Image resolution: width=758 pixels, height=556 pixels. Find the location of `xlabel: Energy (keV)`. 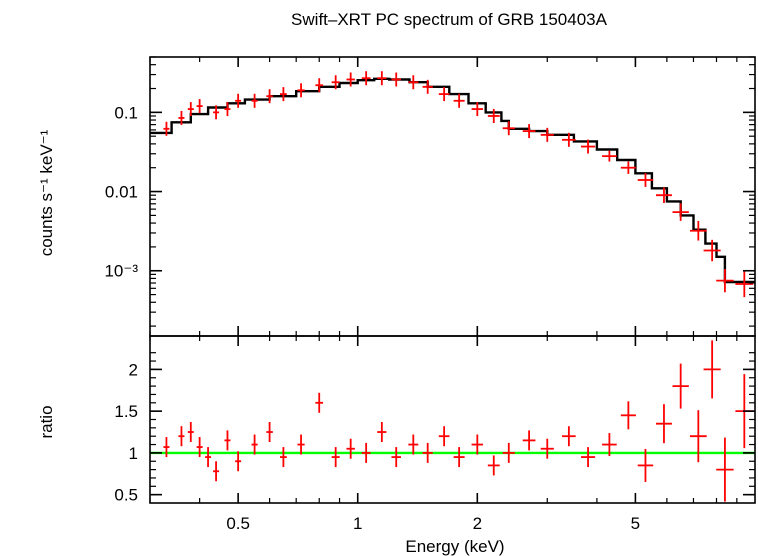

xlabel: Energy (keV) is located at coordinates (454, 546).